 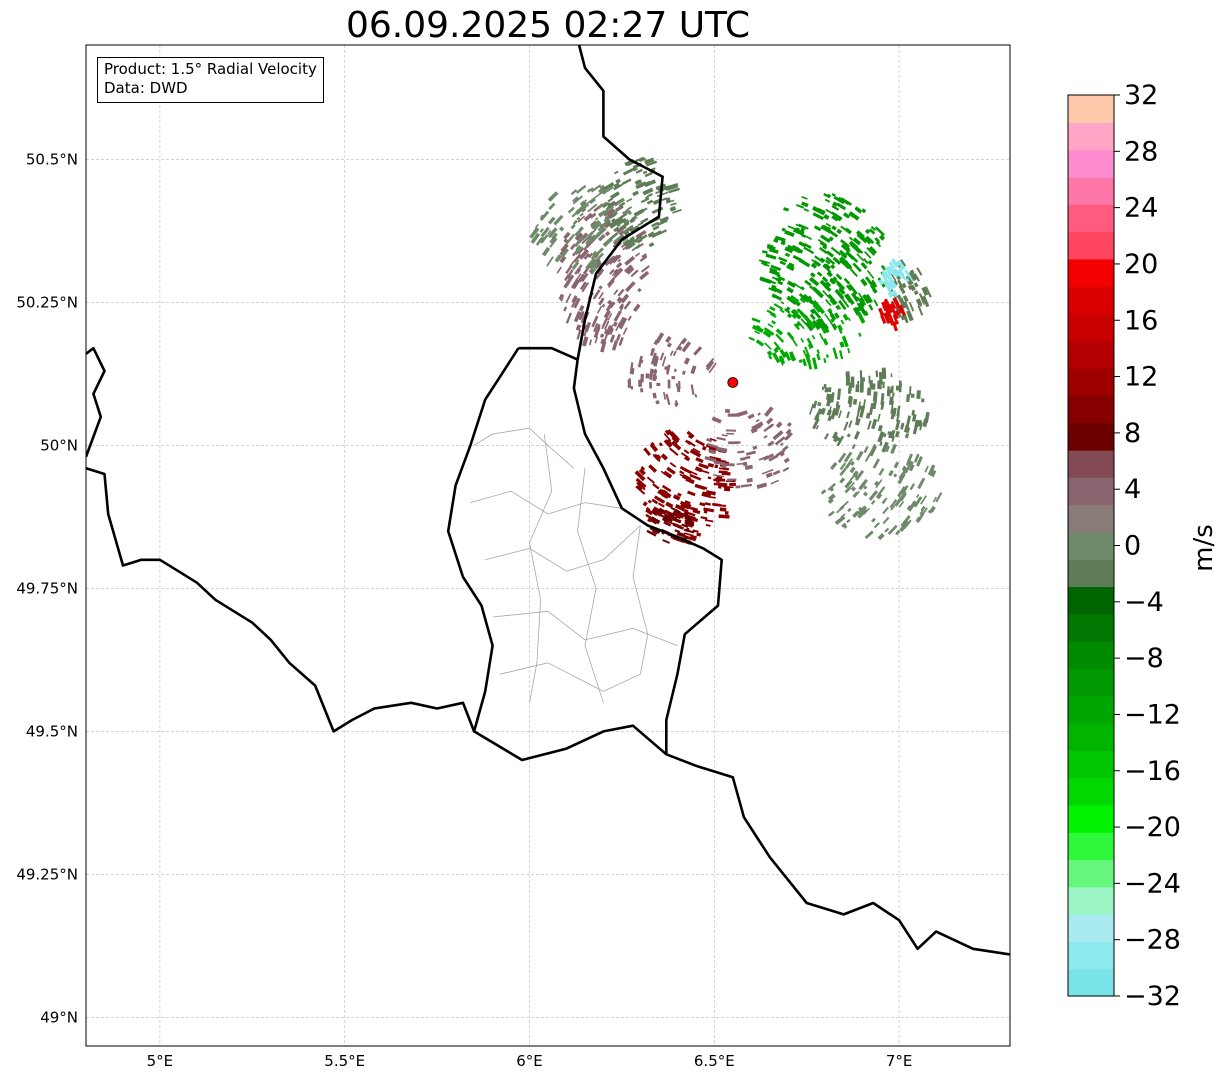 I want to click on colorbar-tick-label: 4, so click(x=1132, y=489).